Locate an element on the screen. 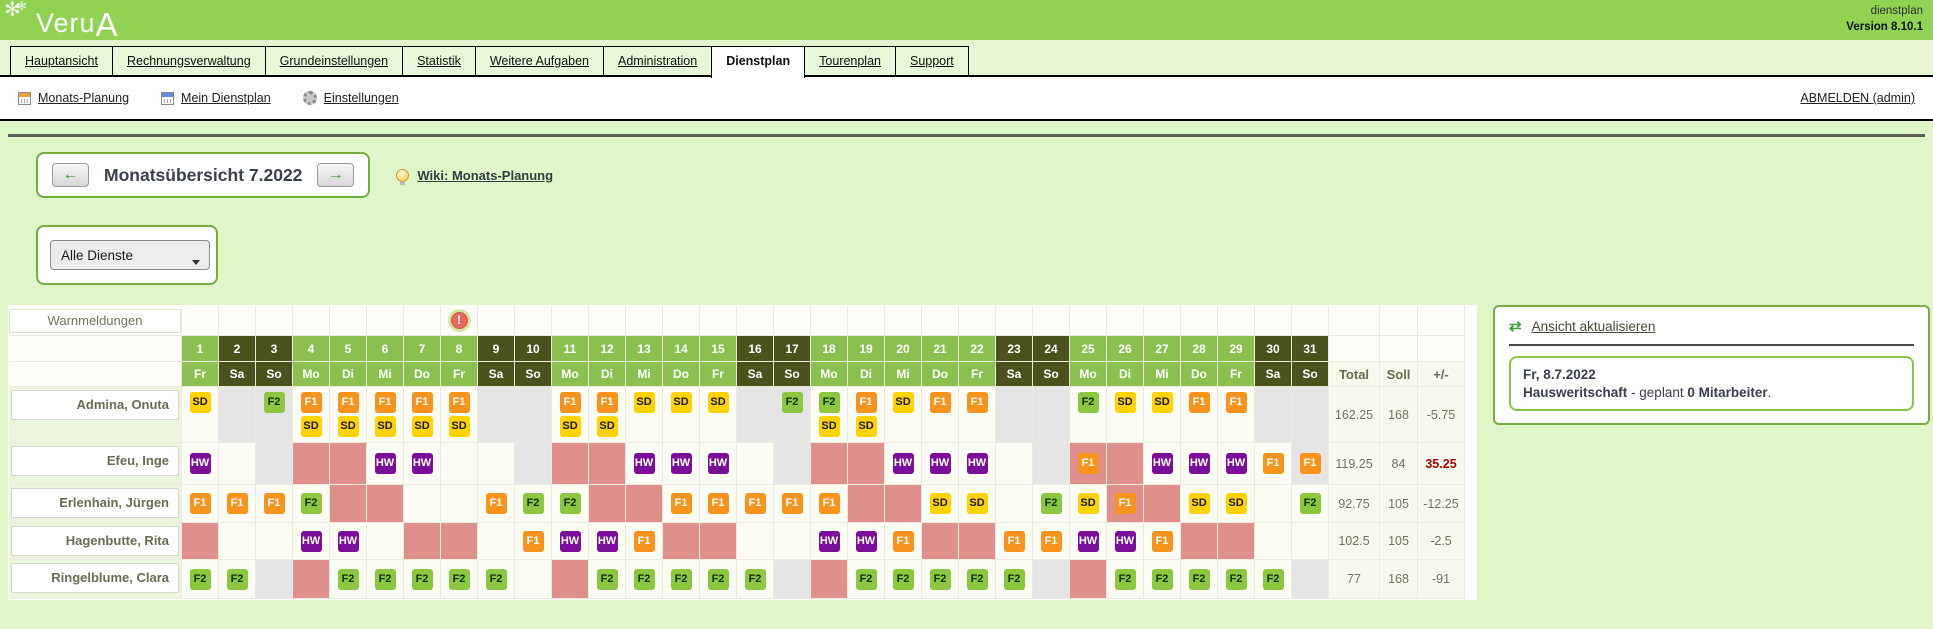 The height and width of the screenshot is (629, 1933). shift-cell-day-8: F2 is located at coordinates (459, 579).